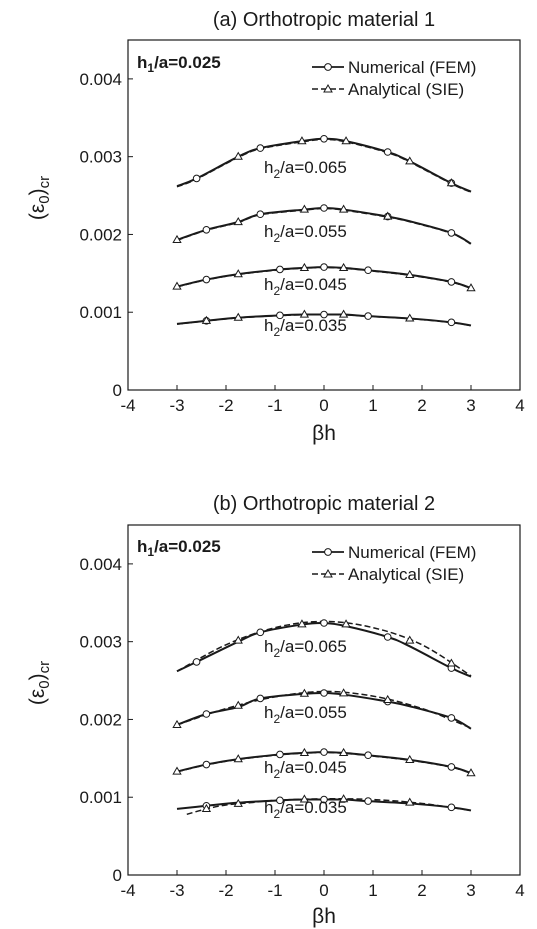 This screenshot has width=537, height=929. Describe the element at coordinates (305, 233) in the screenshot. I see `panel-a-curve-label-055: h2/a=0.055` at that location.